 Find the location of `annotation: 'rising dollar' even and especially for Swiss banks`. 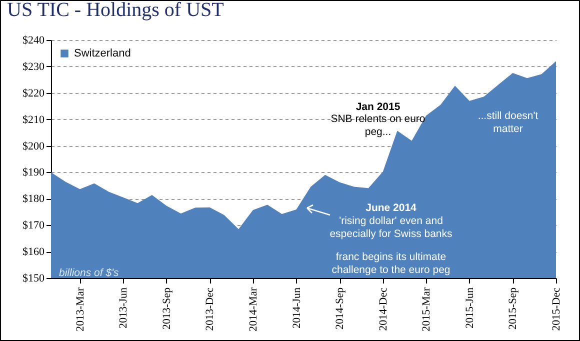

annotation: 'rising dollar' even and especially for Swiss banks is located at coordinates (391, 227).